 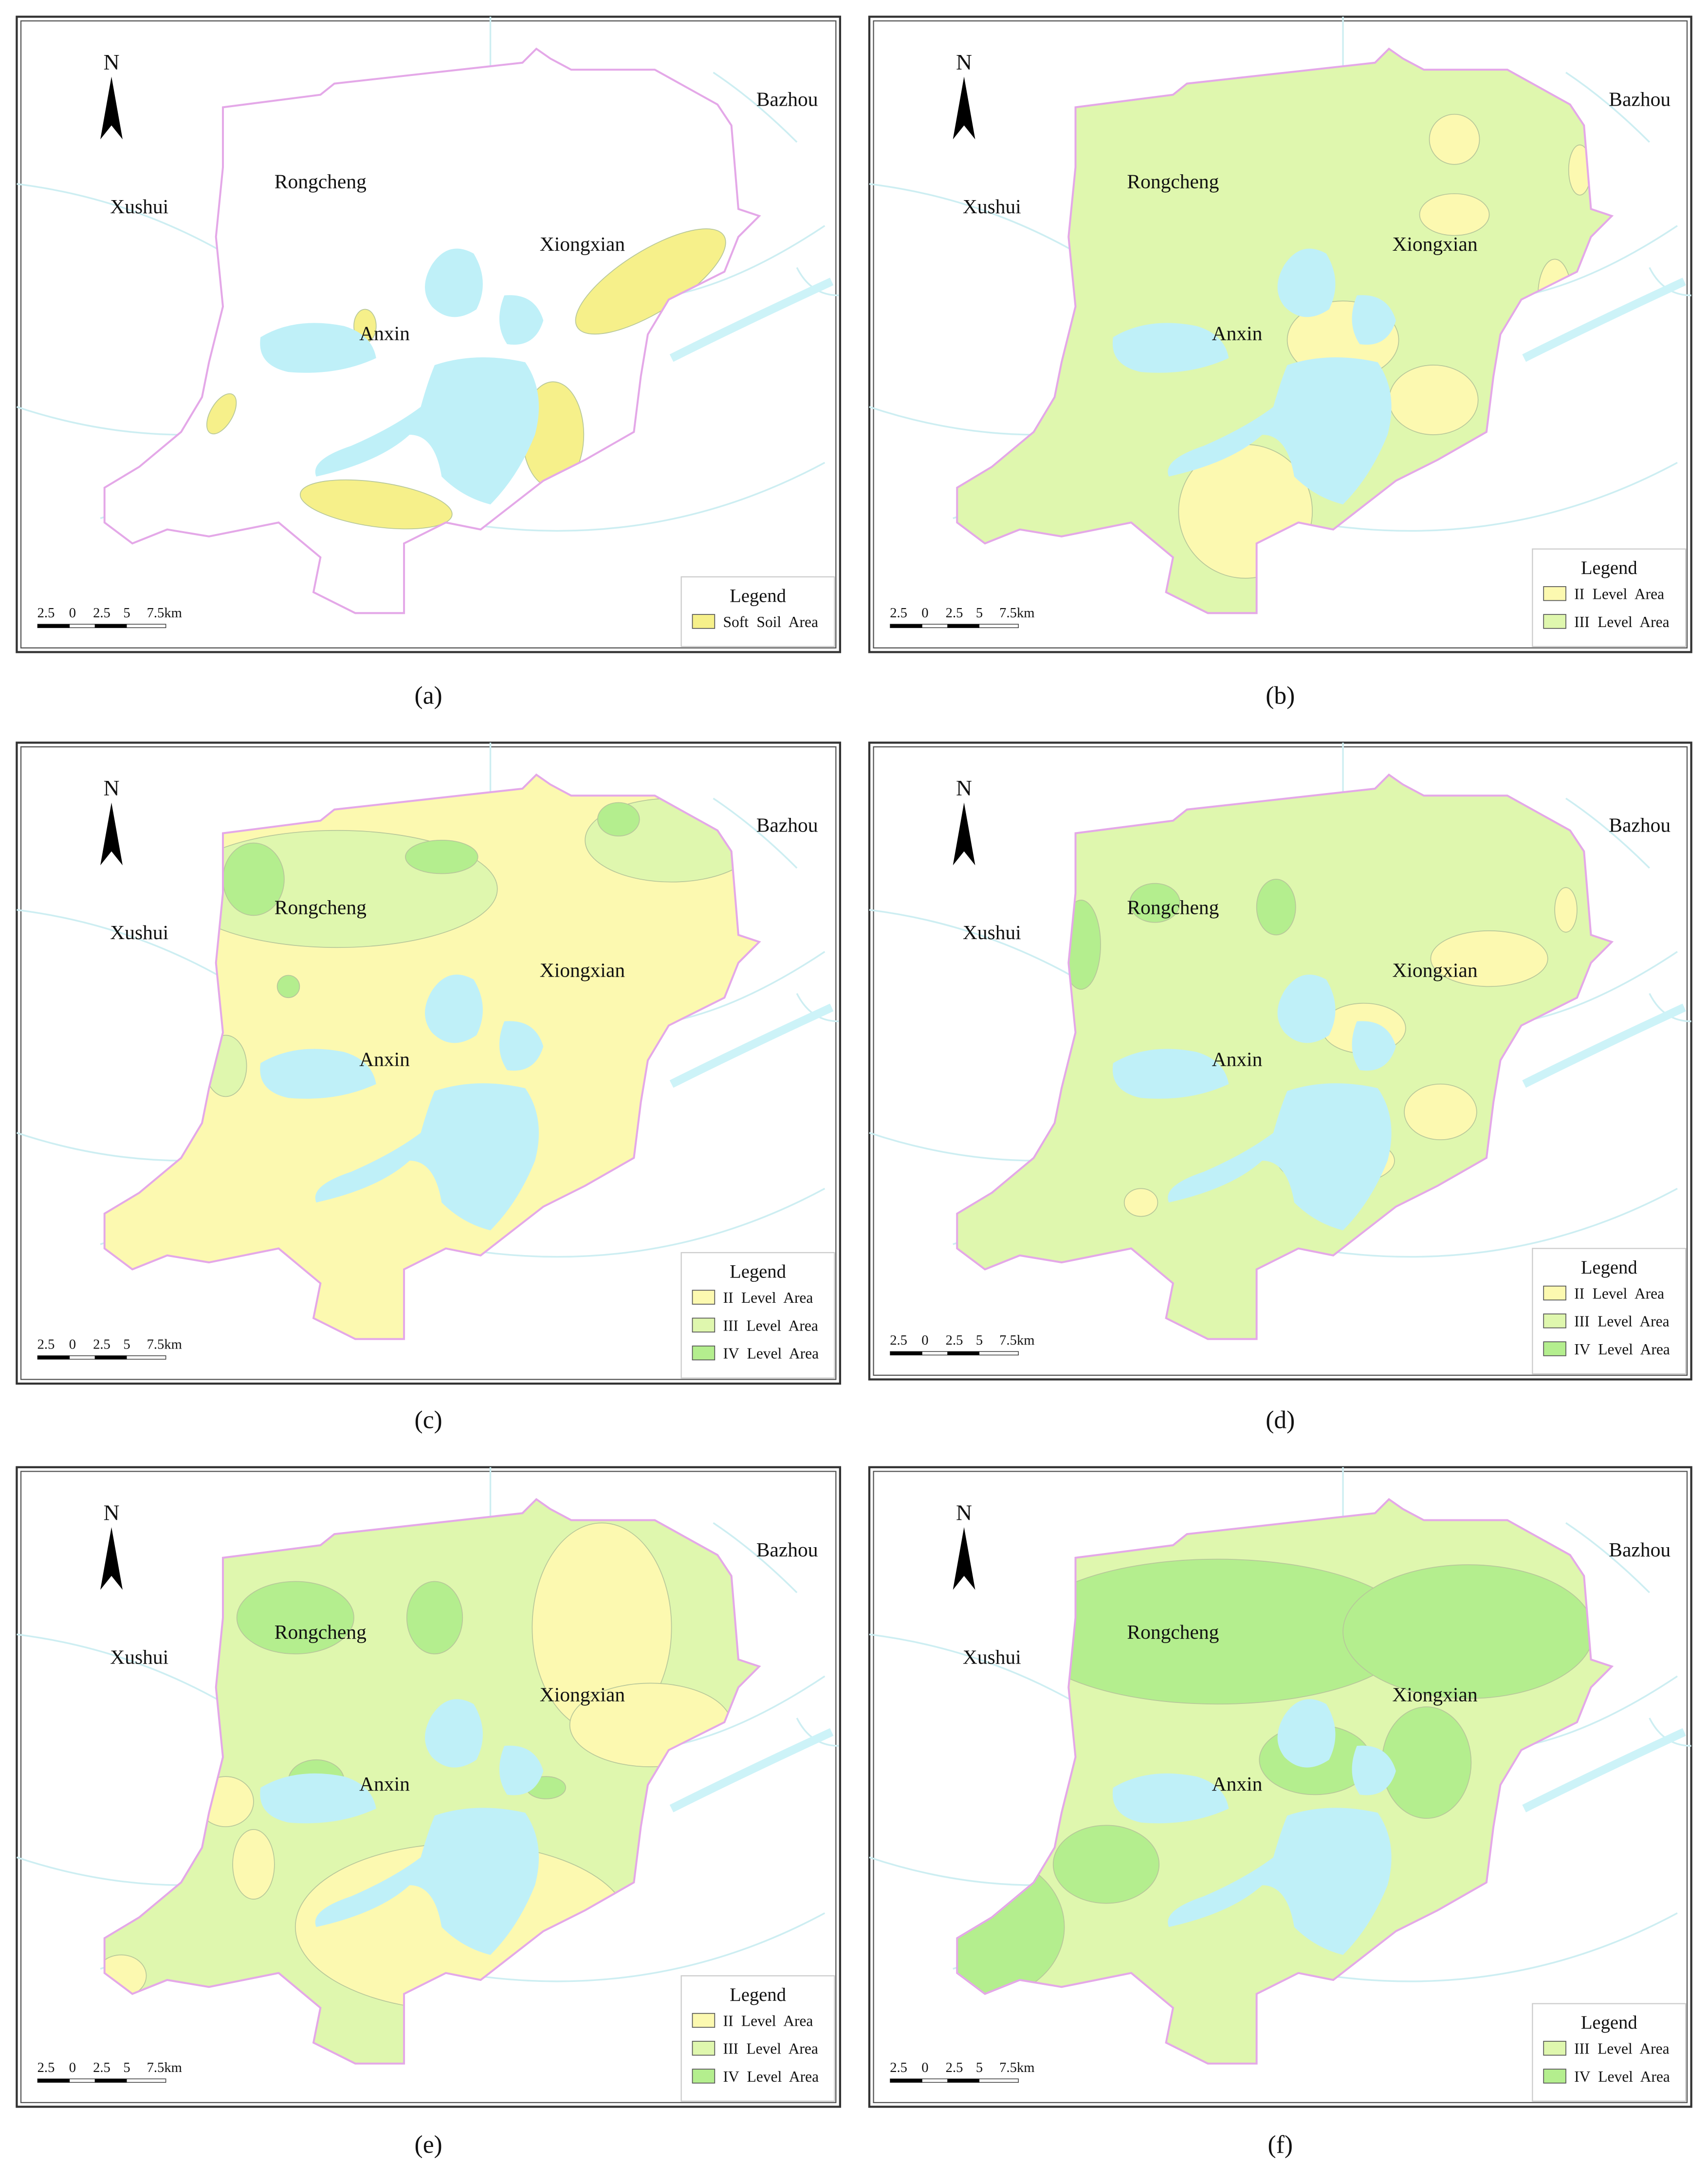 What do you see at coordinates (768, 1297) in the screenshot?
I see `legend-item: II Level Area` at bounding box center [768, 1297].